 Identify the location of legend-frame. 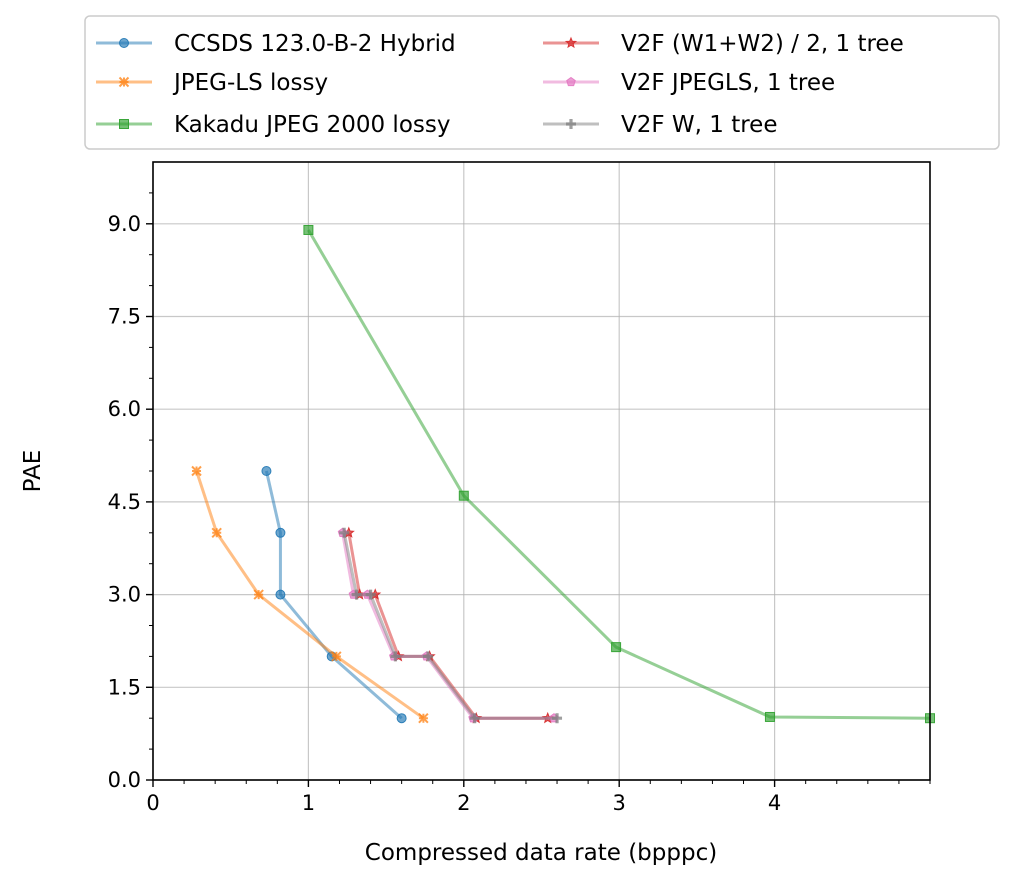
(542, 82).